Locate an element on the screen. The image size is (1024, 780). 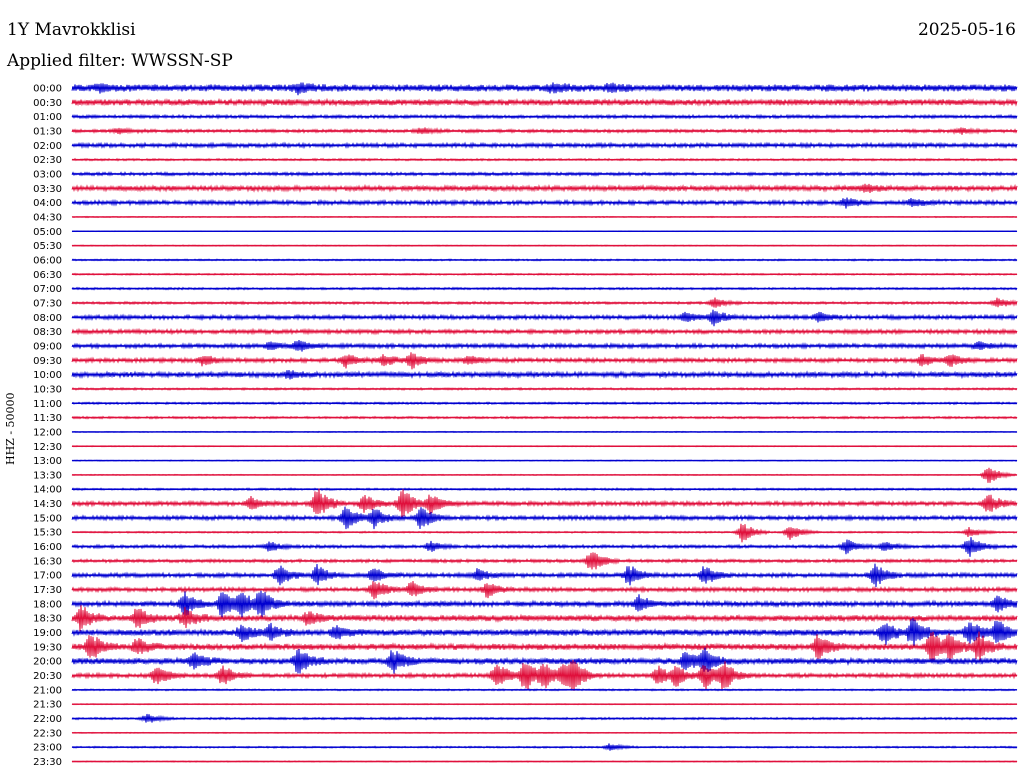
tick-label-01:00: 01:00 is located at coordinates (47, 117).